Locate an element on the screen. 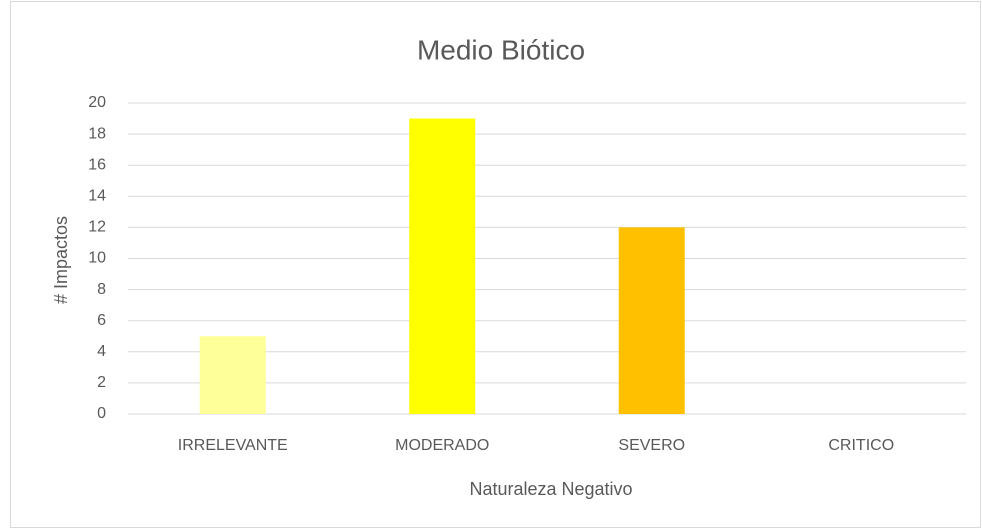  y-tick-label: 0 is located at coordinates (101, 413).